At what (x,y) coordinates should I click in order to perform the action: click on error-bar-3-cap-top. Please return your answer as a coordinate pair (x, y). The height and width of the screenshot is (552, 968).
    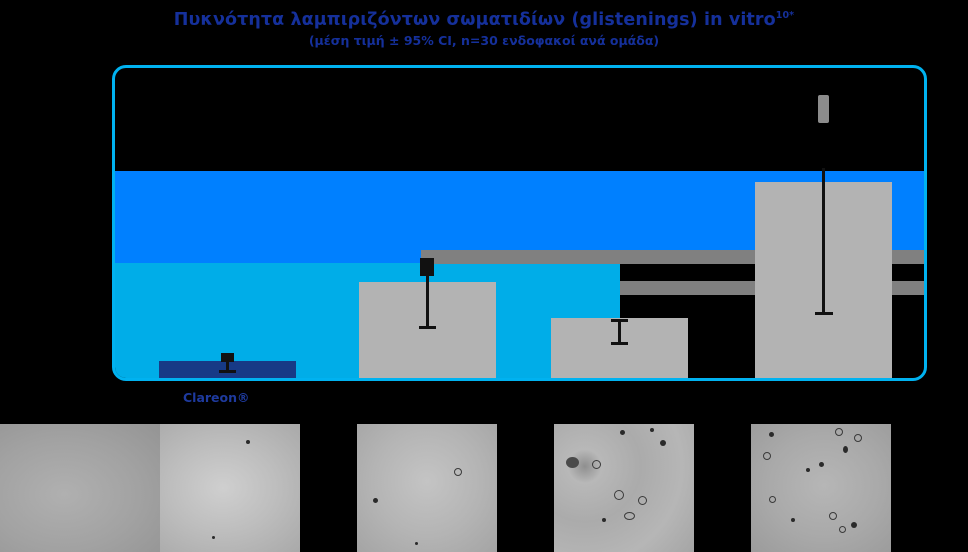
    Looking at the image, I should click on (619, 320).